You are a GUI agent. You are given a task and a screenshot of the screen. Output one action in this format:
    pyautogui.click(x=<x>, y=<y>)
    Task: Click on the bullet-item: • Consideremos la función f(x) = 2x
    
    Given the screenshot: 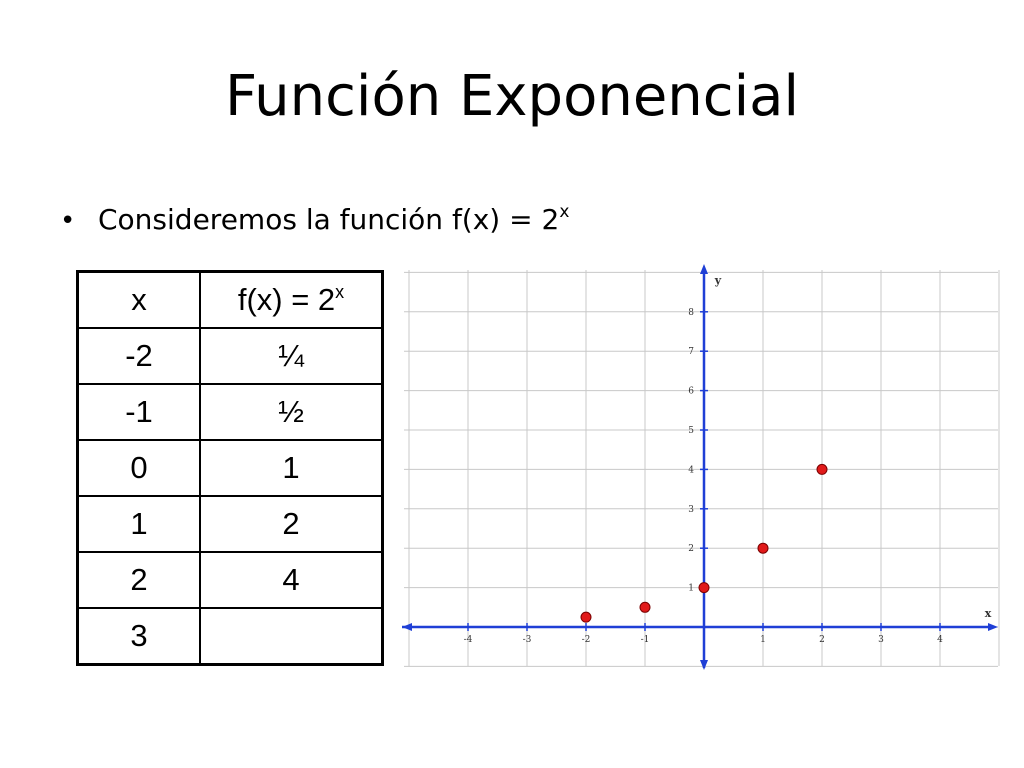 What is the action you would take?
    pyautogui.click(x=314, y=216)
    